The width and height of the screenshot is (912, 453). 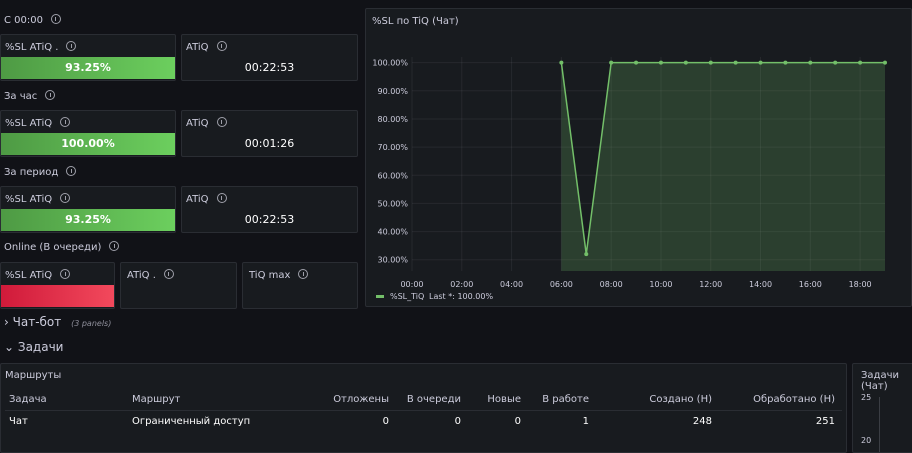 I want to click on section-title: За час, so click(x=30, y=96).